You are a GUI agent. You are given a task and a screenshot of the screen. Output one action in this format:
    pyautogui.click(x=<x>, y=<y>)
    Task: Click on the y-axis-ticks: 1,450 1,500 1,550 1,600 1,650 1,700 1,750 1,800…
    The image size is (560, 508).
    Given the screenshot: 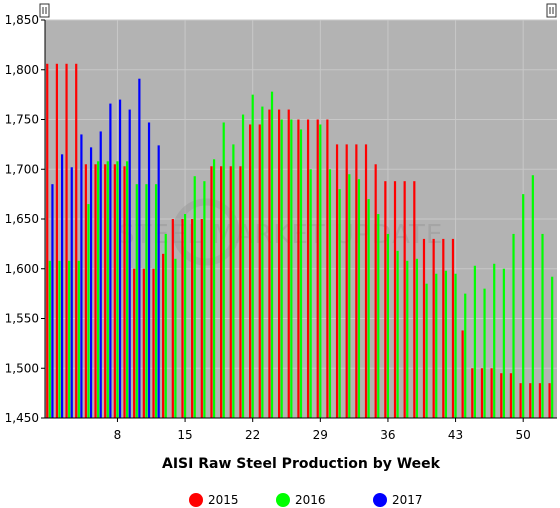 What is the action you would take?
    pyautogui.click(x=25, y=219)
    